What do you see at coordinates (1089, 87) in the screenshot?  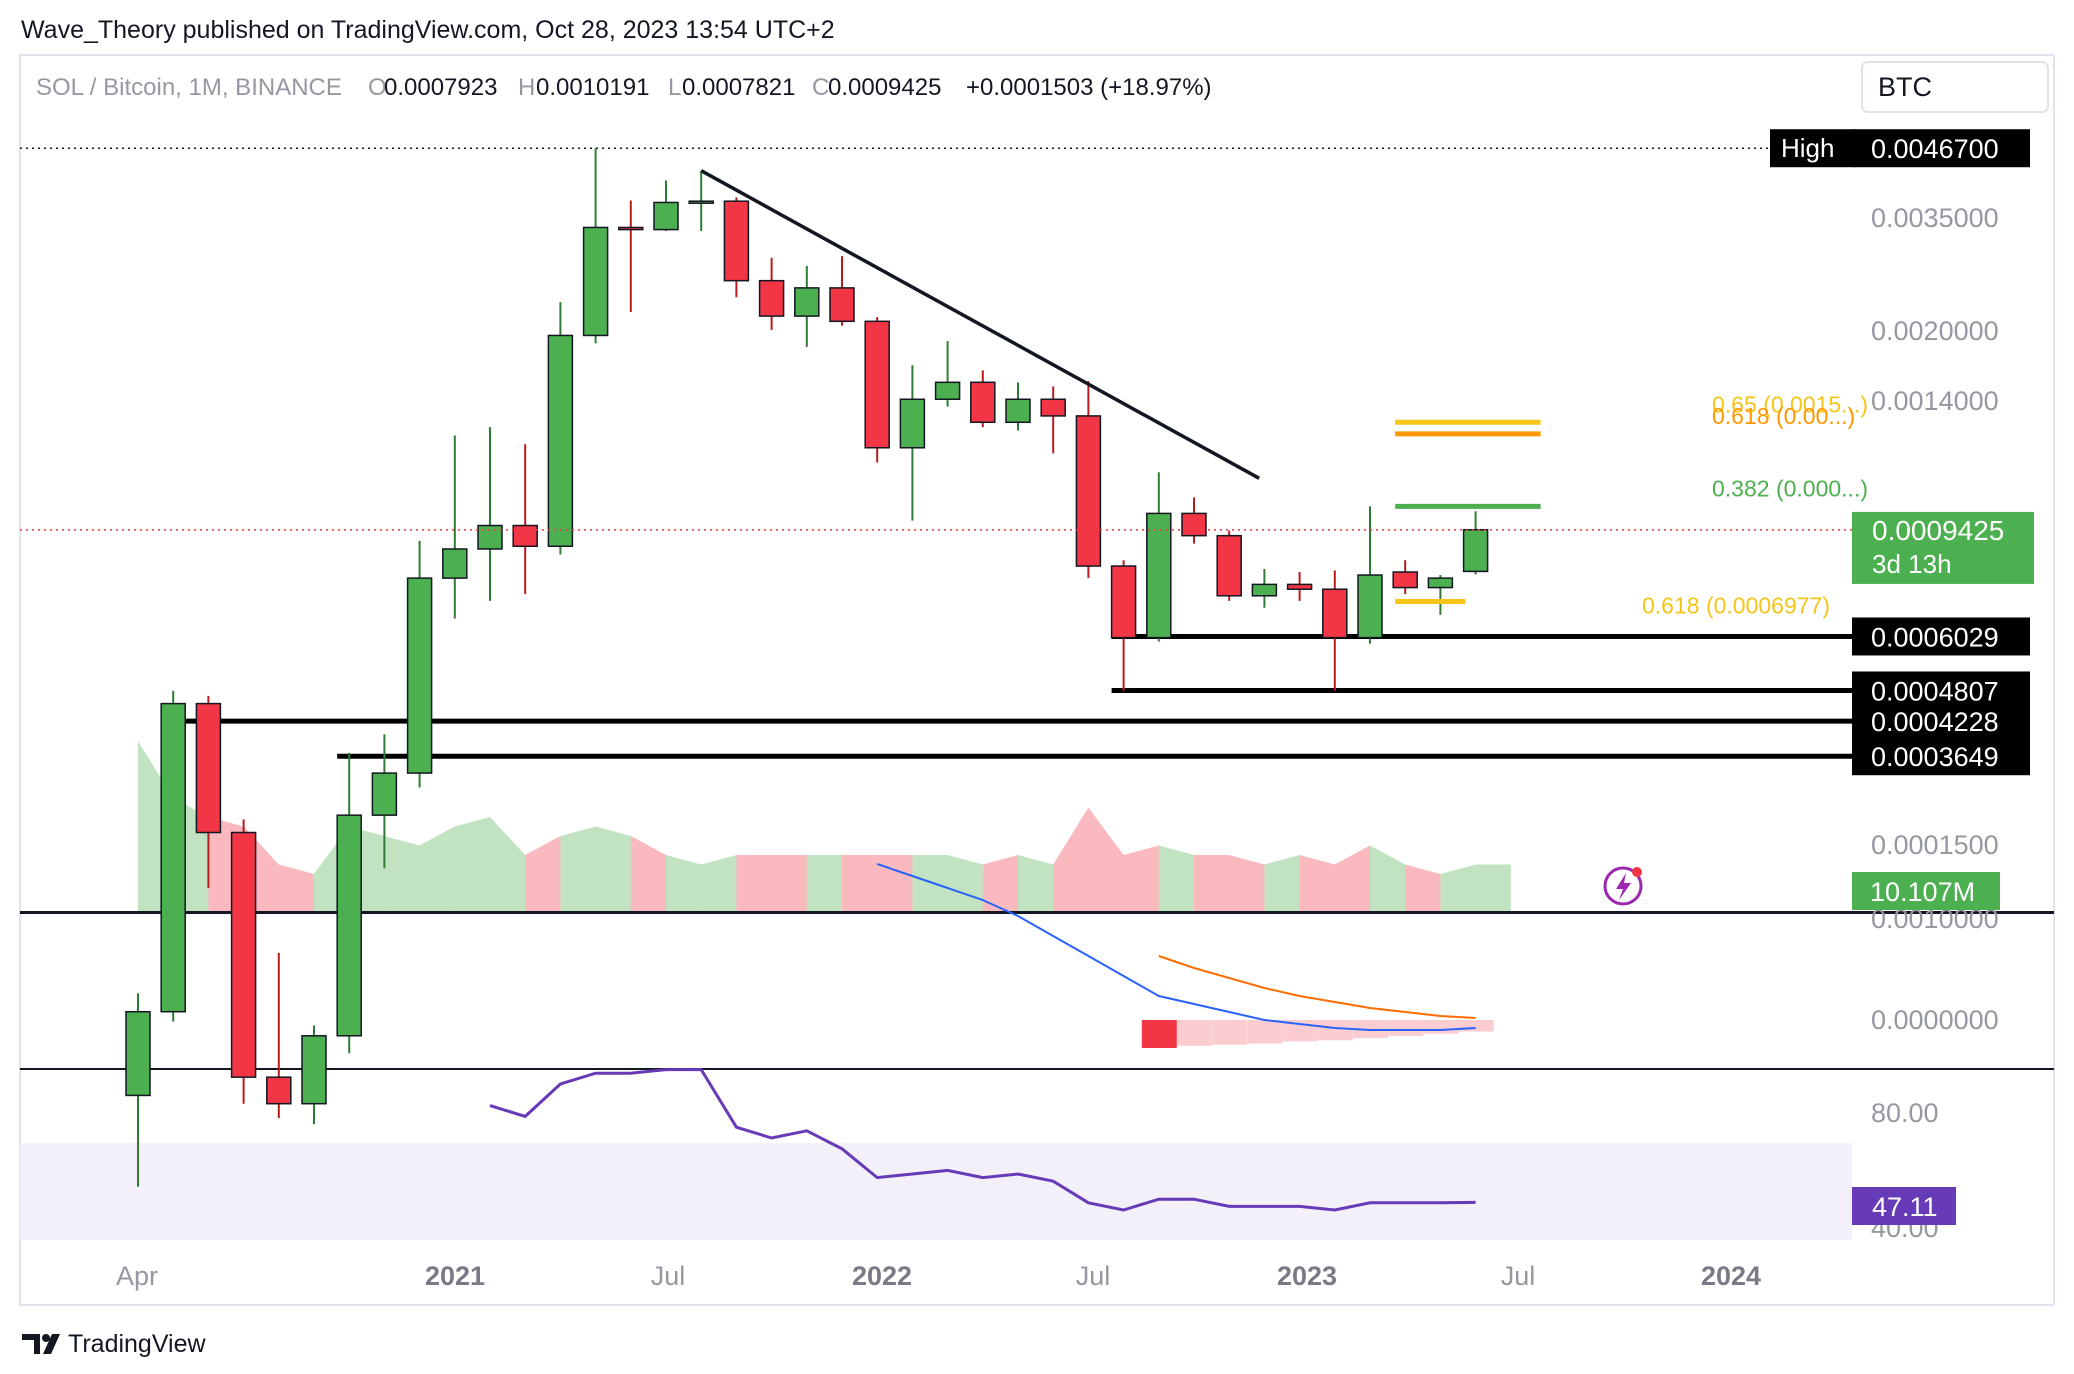 I see `change-value: +0.0001503 (+18.97%)` at bounding box center [1089, 87].